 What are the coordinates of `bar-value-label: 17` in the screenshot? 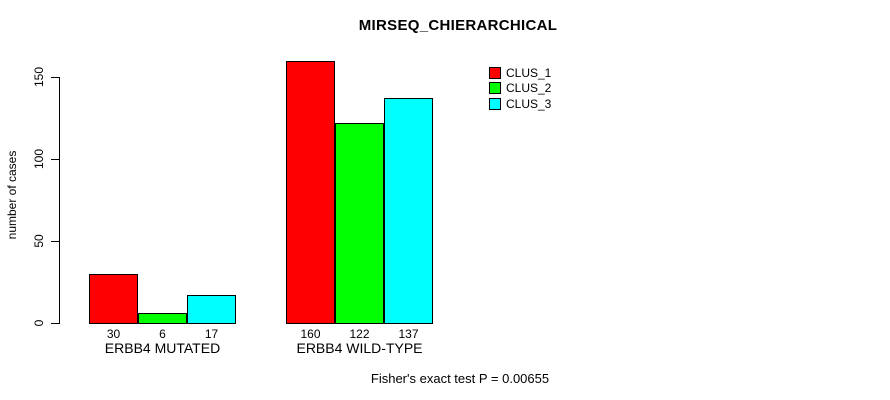 It's located at (211, 334).